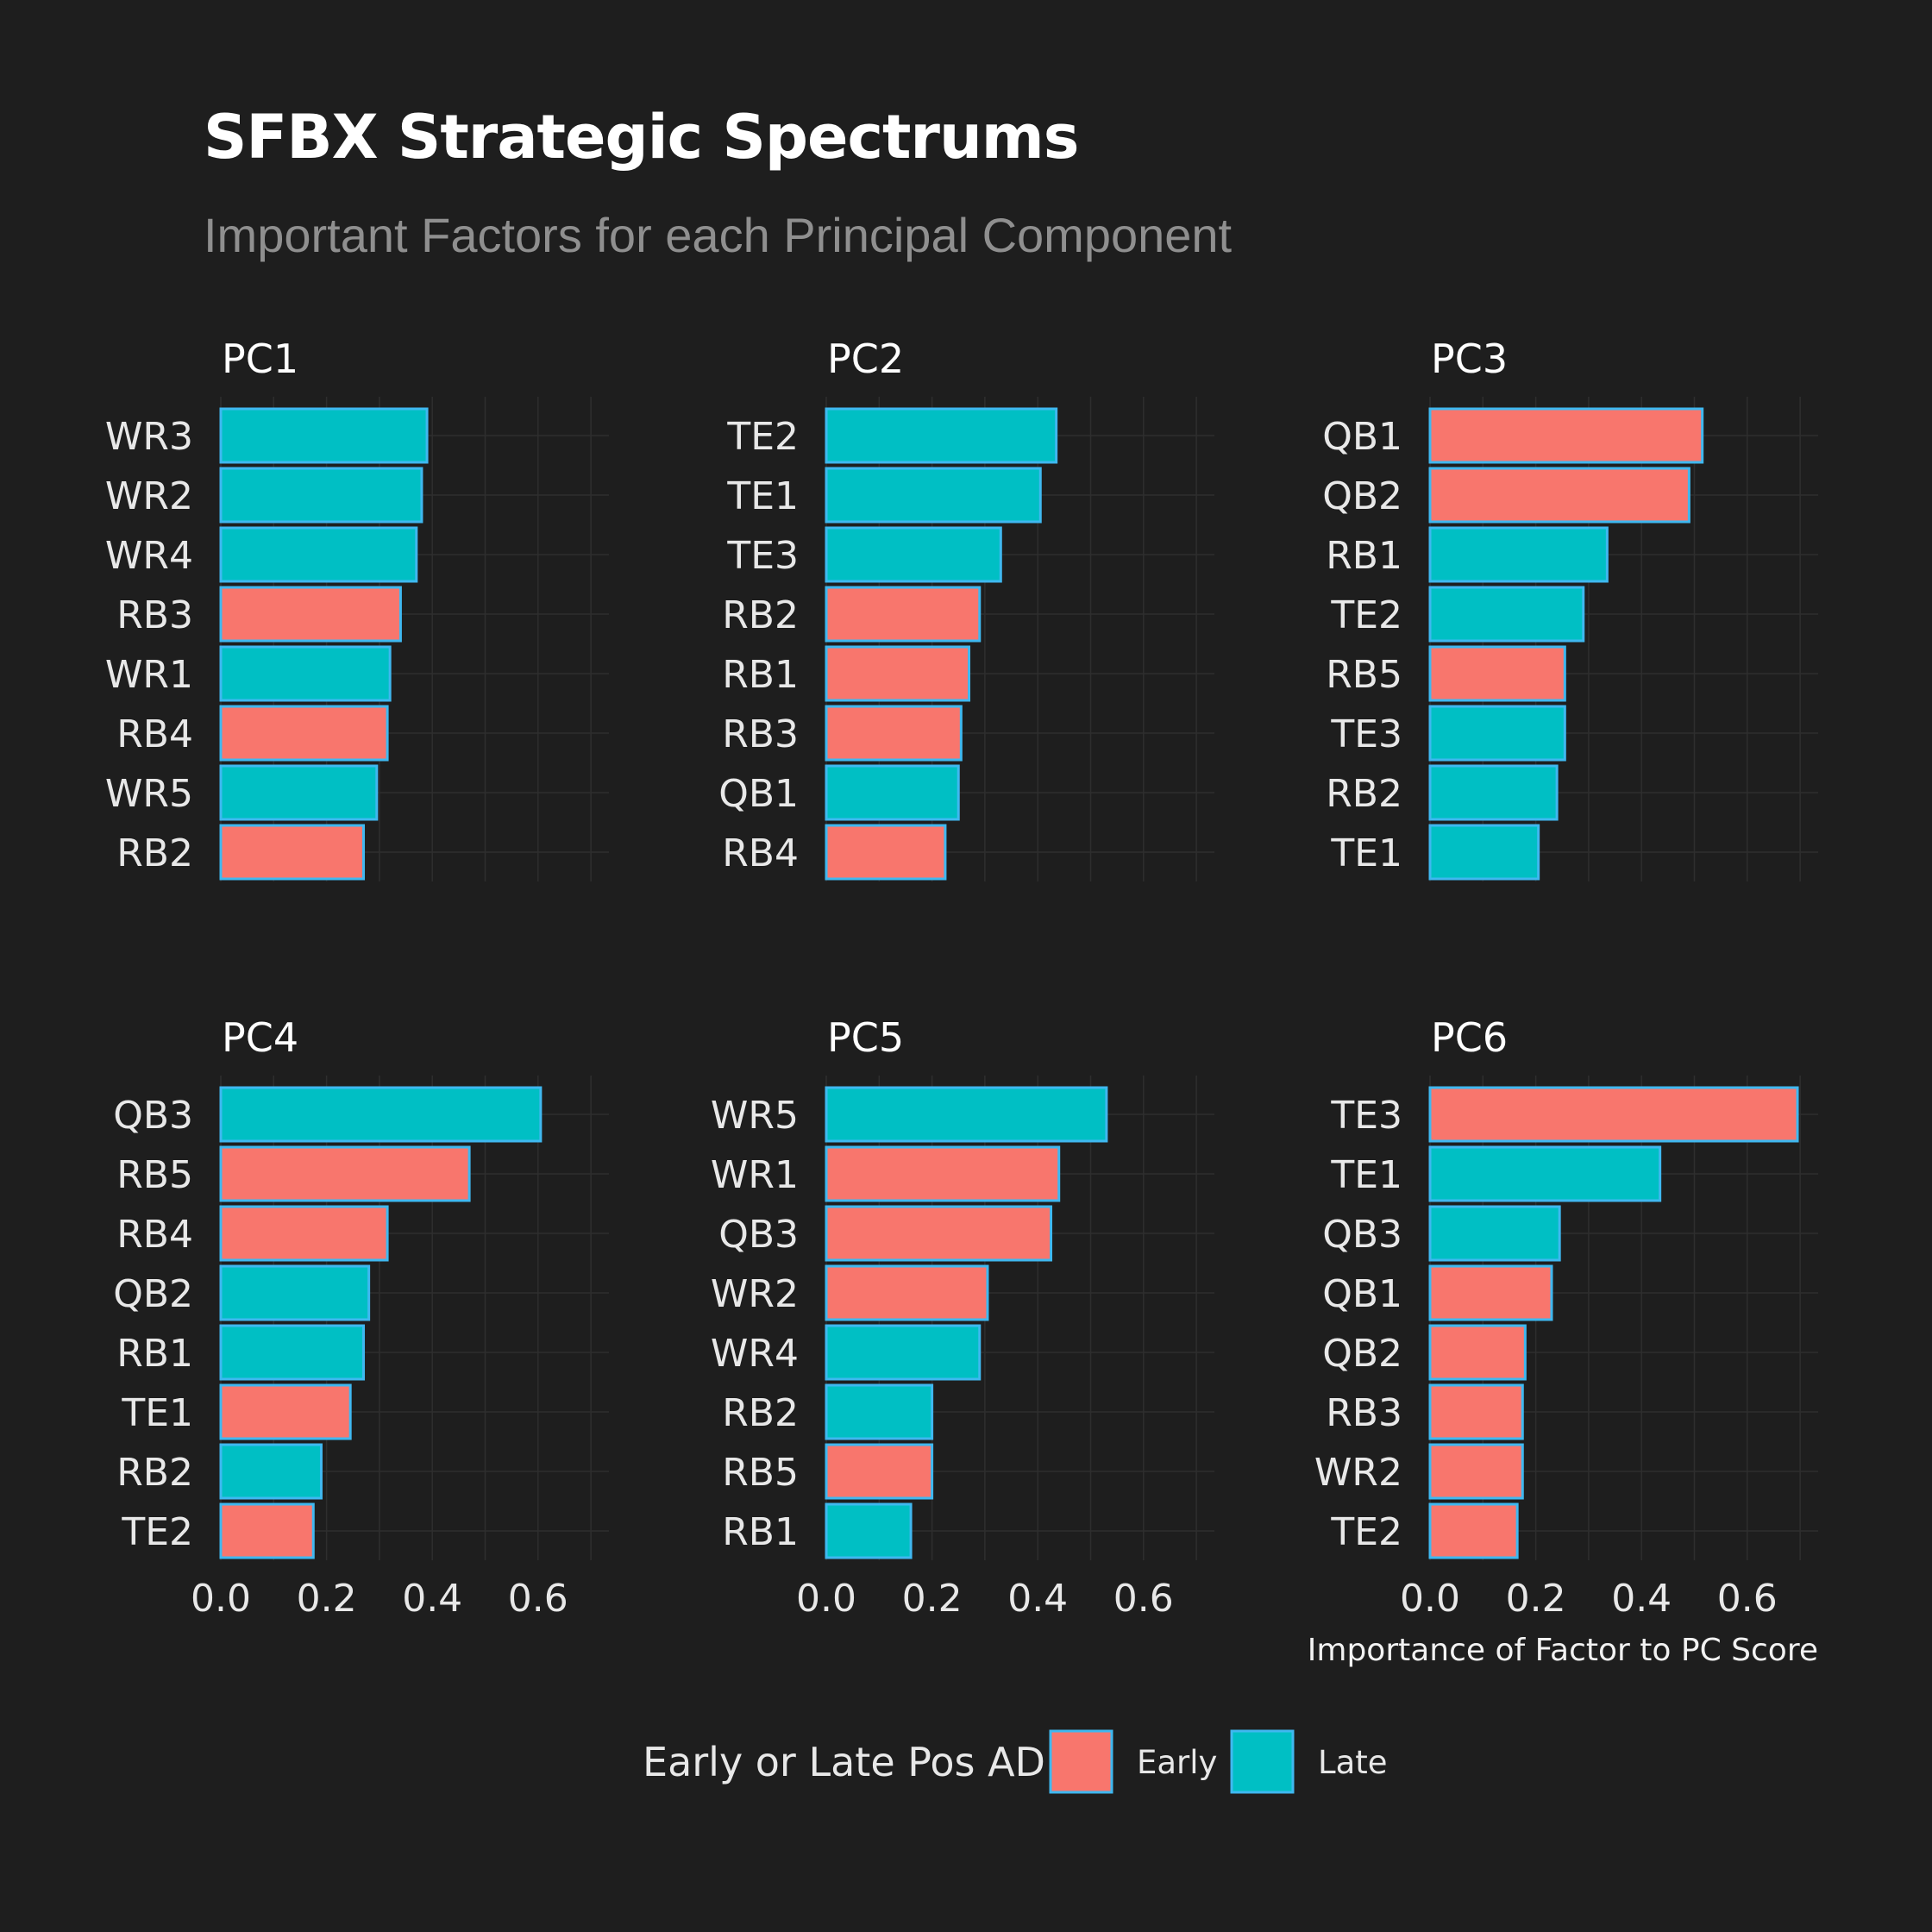  Describe the element at coordinates (327, 1599) in the screenshot. I see `pc4-xtick-label: 0.2` at that location.